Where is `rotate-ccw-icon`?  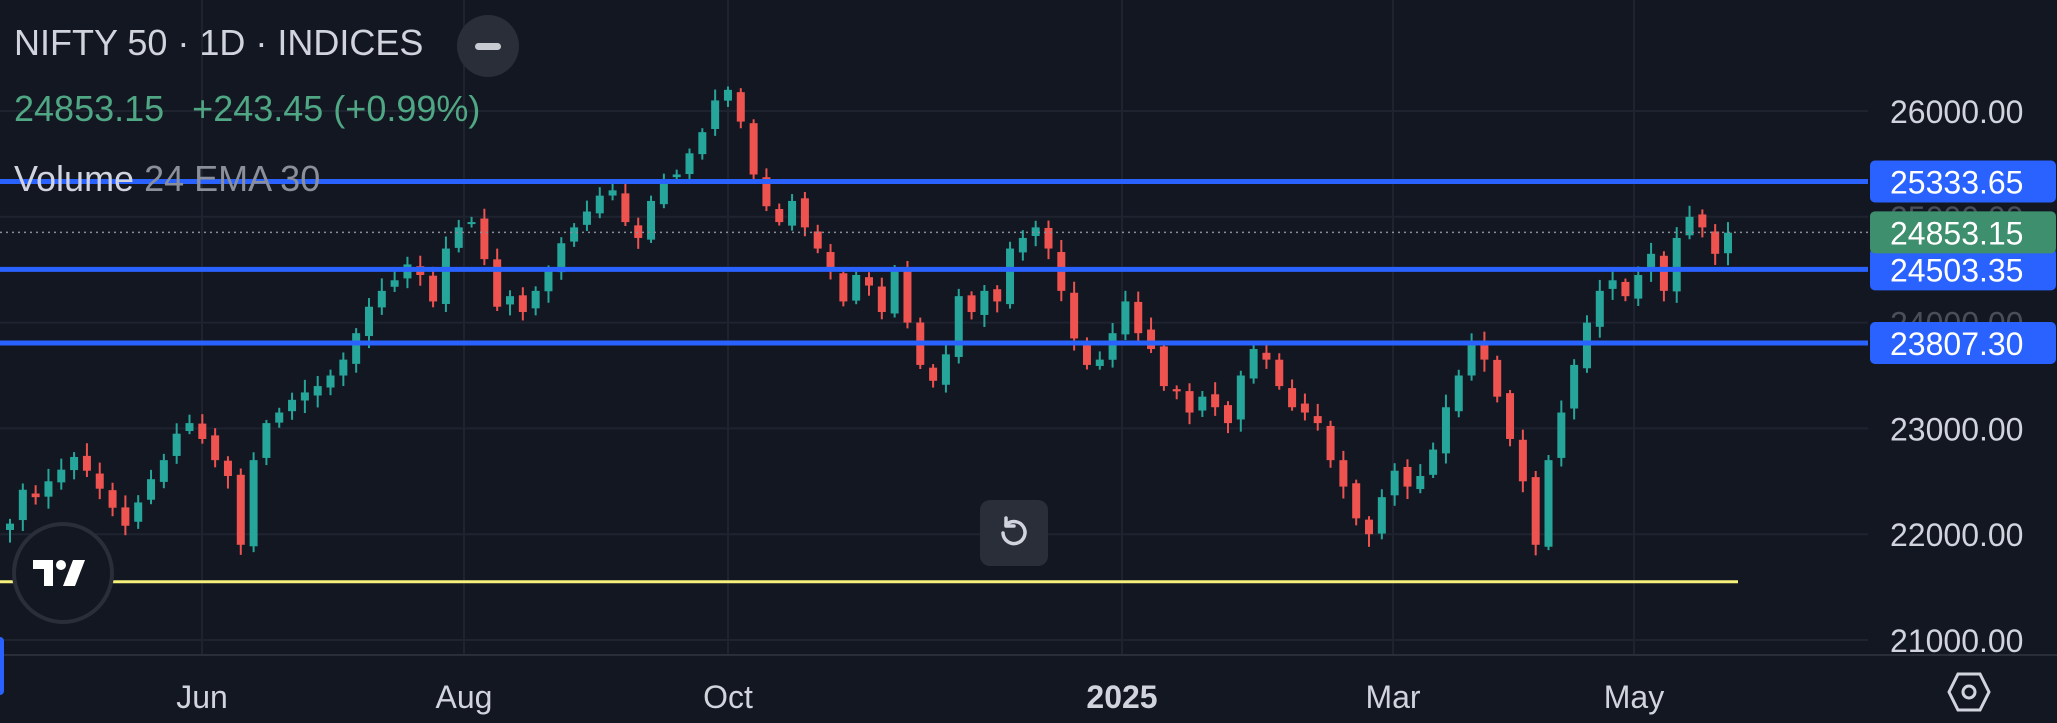
rotate-ccw-icon is located at coordinates (1014, 531).